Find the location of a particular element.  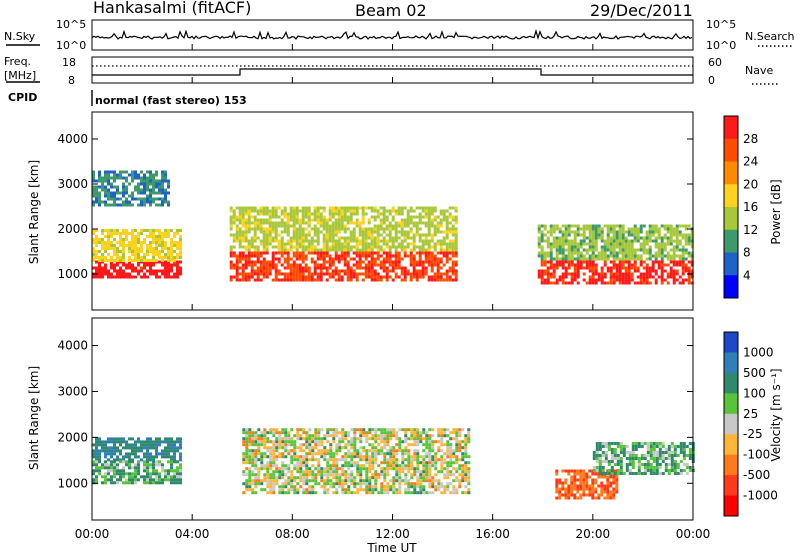

velocity-colorbar-tick: 25 is located at coordinates (750, 414).